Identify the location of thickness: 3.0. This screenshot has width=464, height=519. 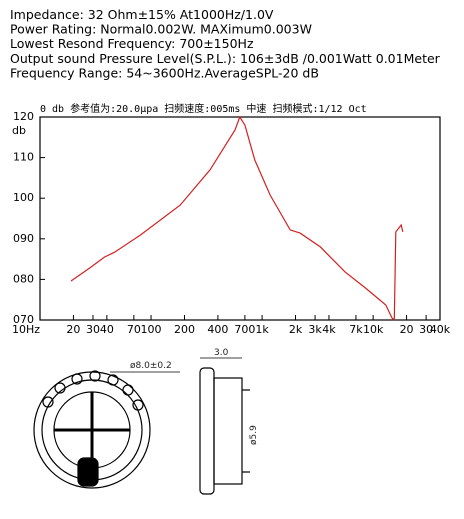
(221, 353).